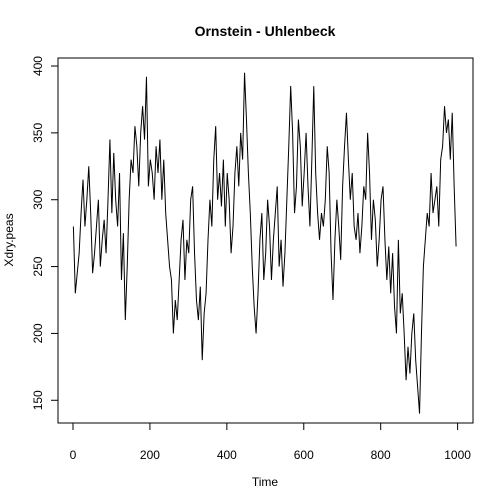 The height and width of the screenshot is (504, 504). I want to click on x-tick-label: 800, so click(381, 455).